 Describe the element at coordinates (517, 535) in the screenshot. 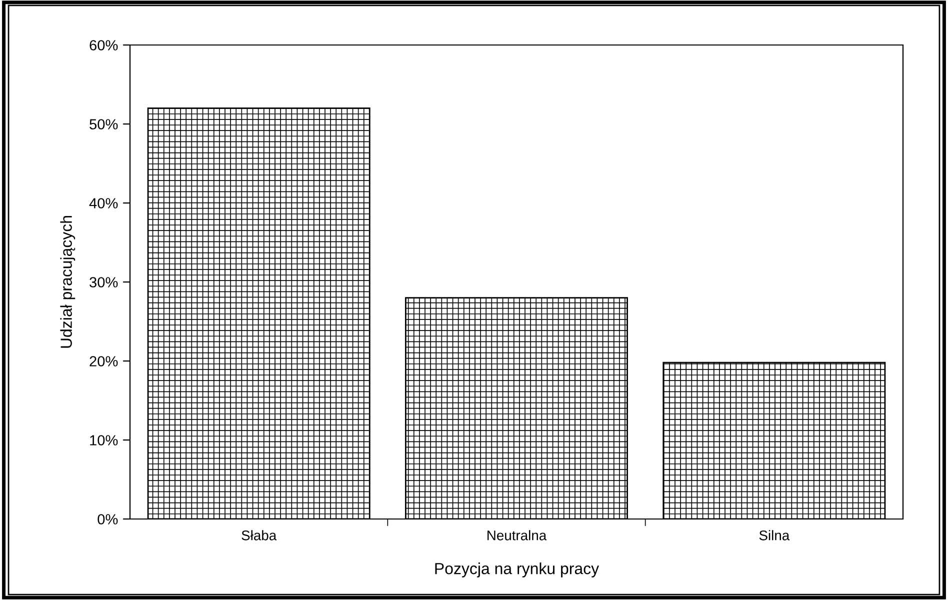

I see `x-tick-label: Neutralna` at that location.